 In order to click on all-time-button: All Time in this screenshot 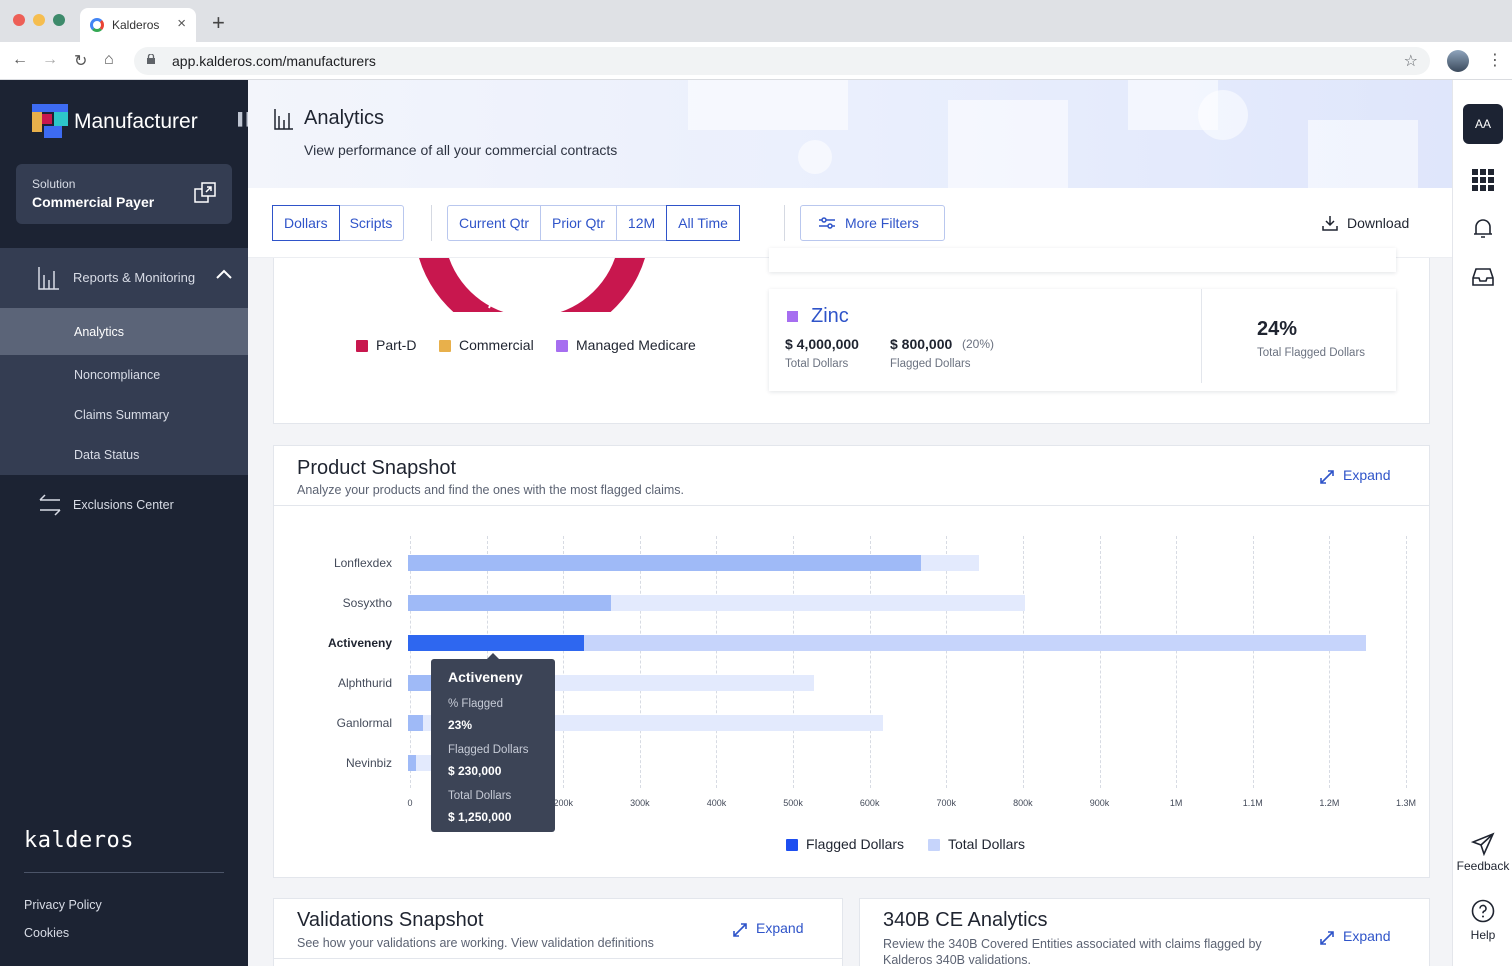, I will do `click(703, 223)`.